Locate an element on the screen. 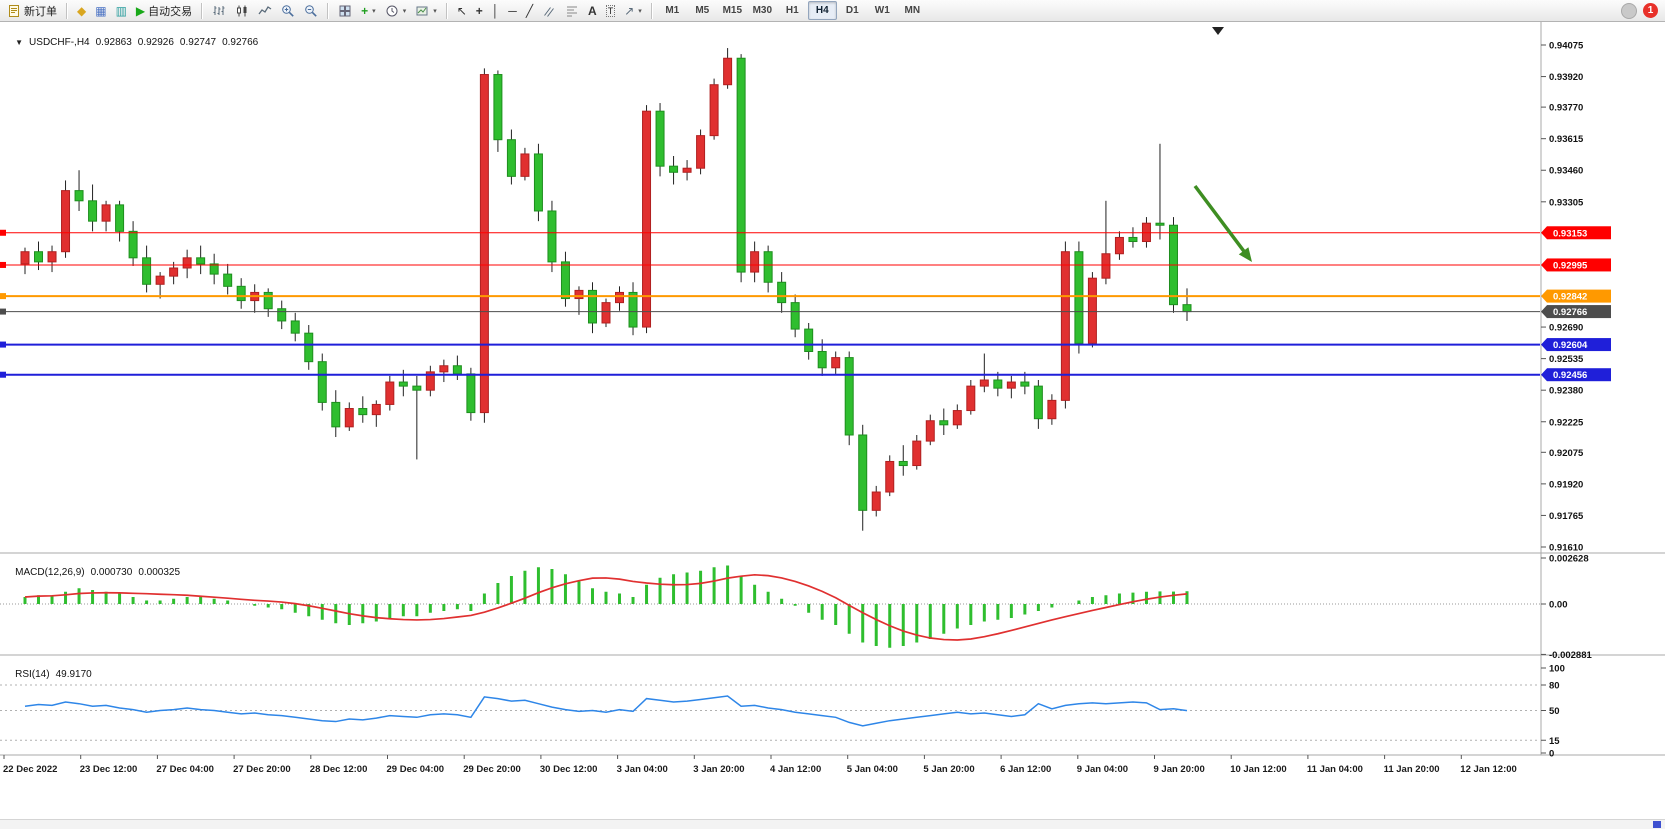 The image size is (1665, 829). arrows-tool-button: ↗ ▾ is located at coordinates (633, 10).